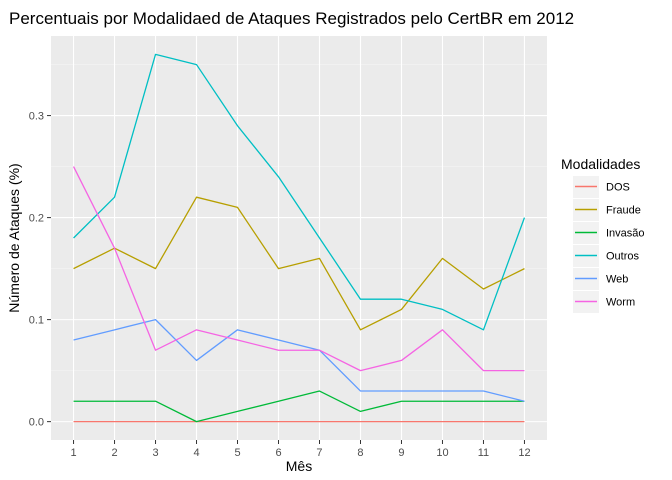 The width and height of the screenshot is (672, 480). I want to click on x-tick-label: 6, so click(278, 453).